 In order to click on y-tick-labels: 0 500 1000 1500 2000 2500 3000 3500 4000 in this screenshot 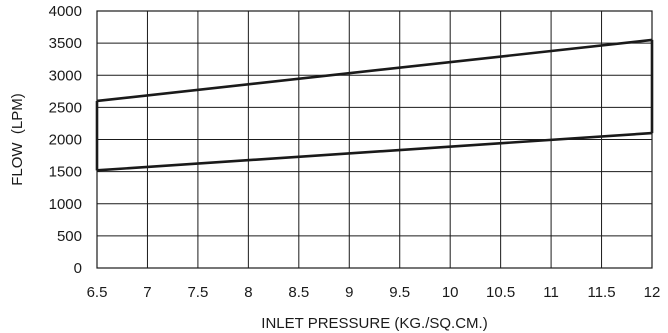, I will do `click(65, 140)`.